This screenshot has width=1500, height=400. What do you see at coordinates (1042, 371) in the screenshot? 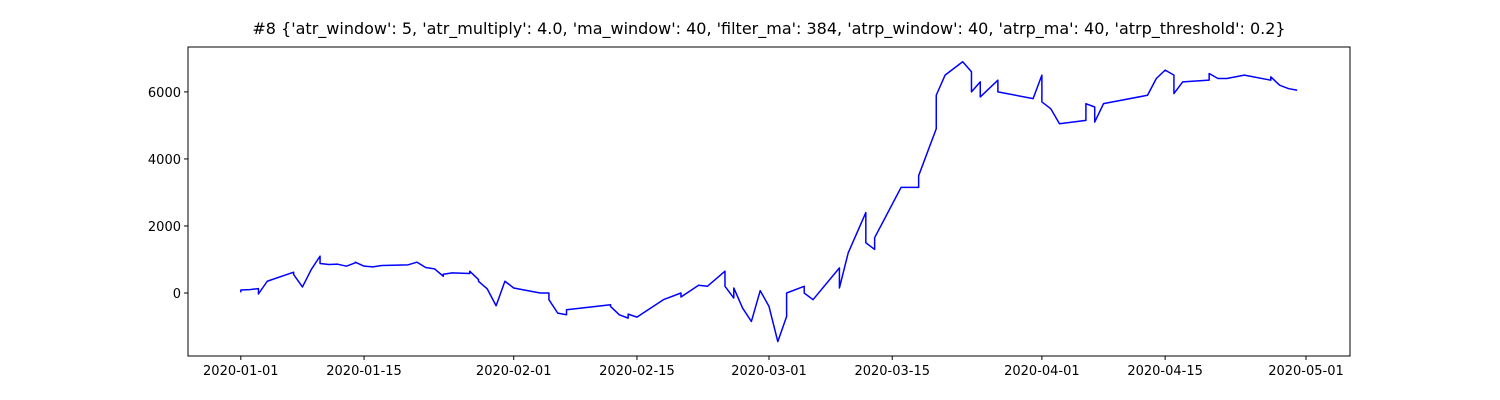
I see `x-tick-label: 2020-04-01` at bounding box center [1042, 371].